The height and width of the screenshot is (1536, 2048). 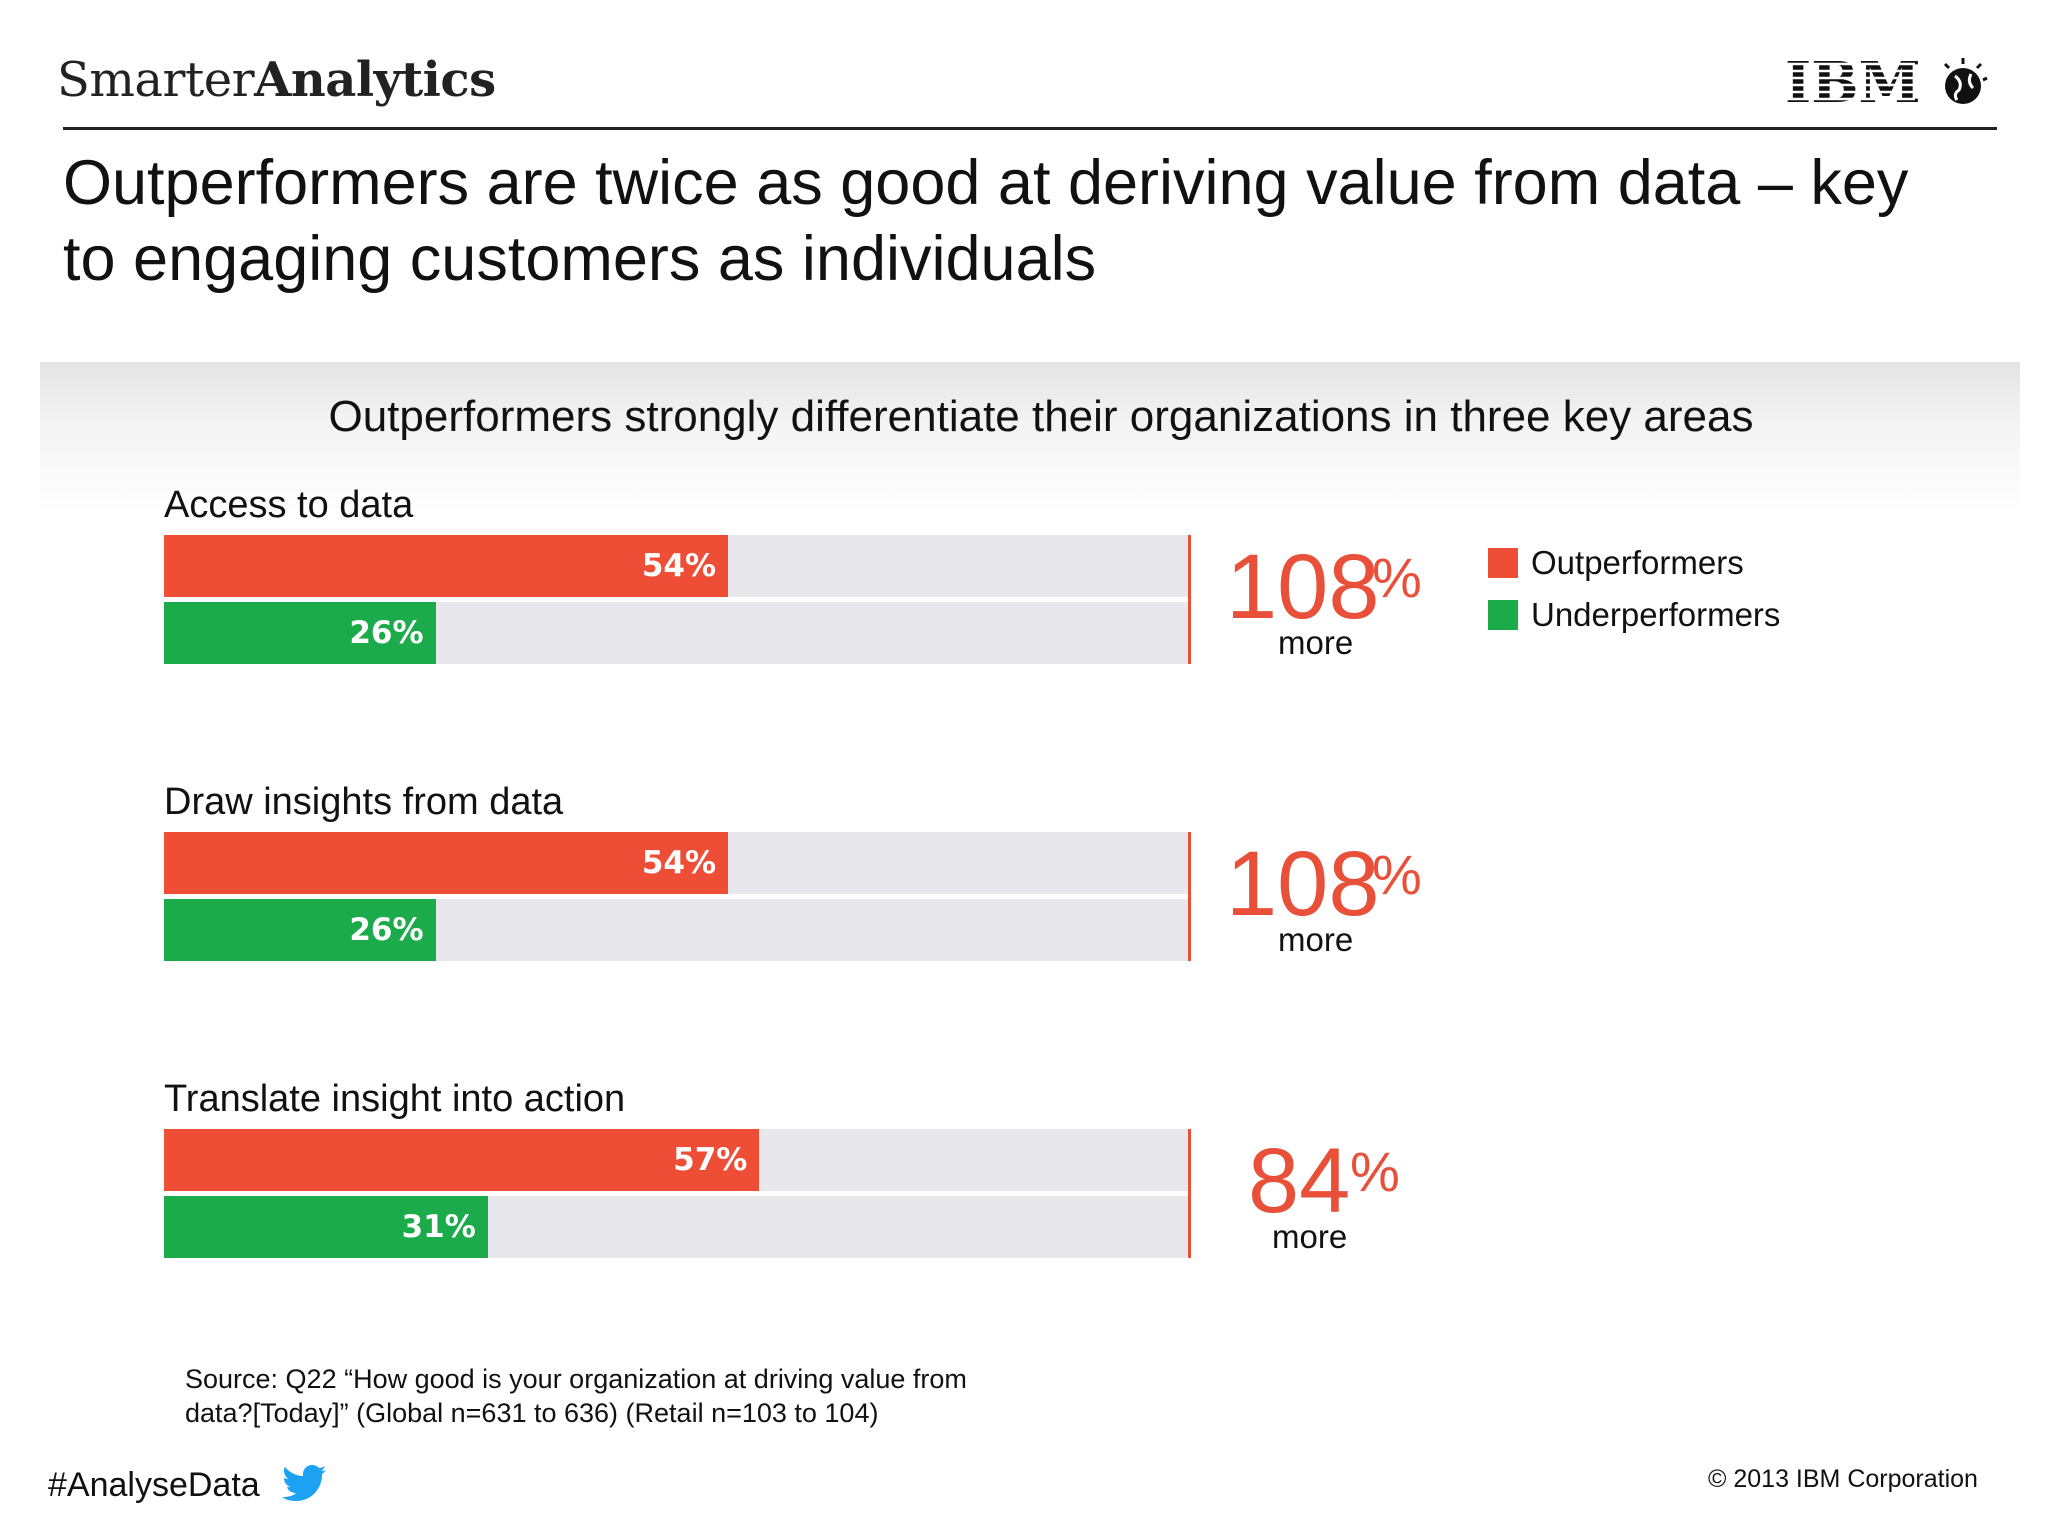 I want to click on brand-prefix: Smarter, so click(x=156, y=80).